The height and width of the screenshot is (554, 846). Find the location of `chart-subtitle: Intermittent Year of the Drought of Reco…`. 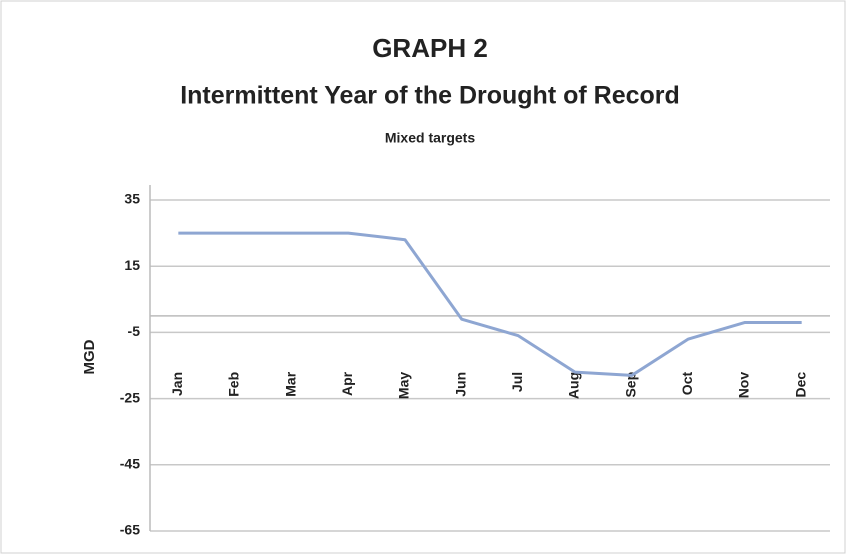

chart-subtitle: Intermittent Year of the Drought of Reco… is located at coordinates (430, 96).